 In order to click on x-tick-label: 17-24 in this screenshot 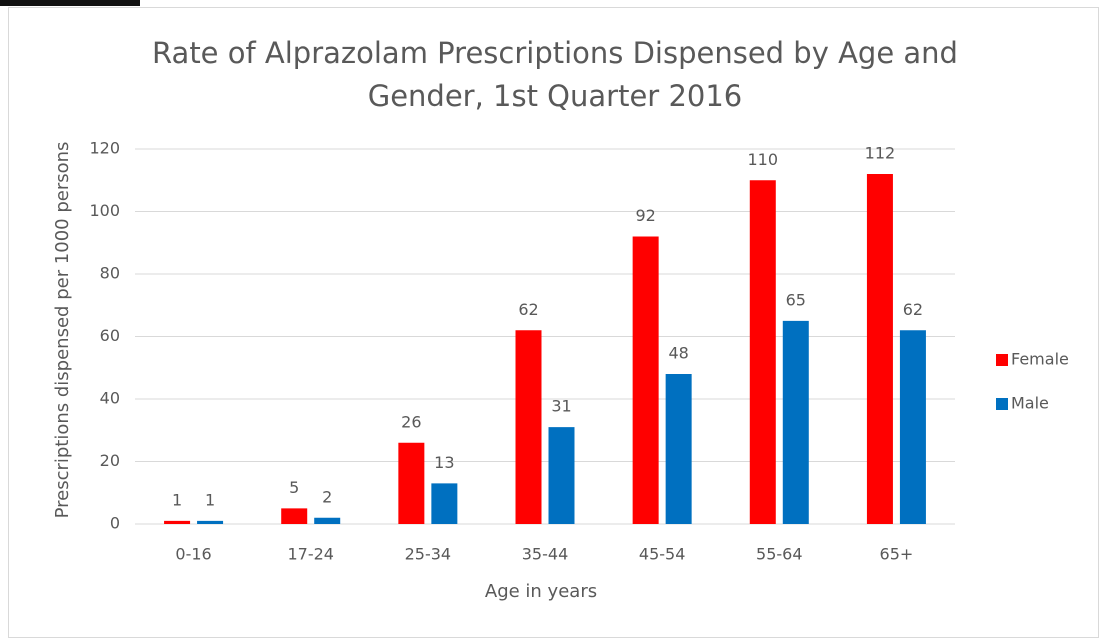, I will do `click(310, 554)`.